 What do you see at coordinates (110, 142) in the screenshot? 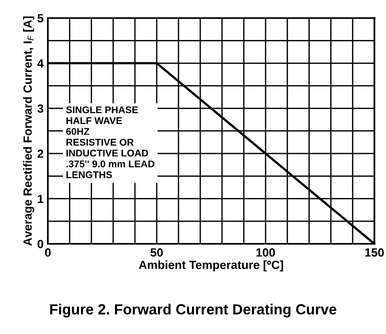
I see `annotation: SINGLE PHASE HALF WAVE 60HZ RESISTIVE OR INDUCTIVE LOAD .375'' 9.0 mm LEAD LENGTHS` at bounding box center [110, 142].